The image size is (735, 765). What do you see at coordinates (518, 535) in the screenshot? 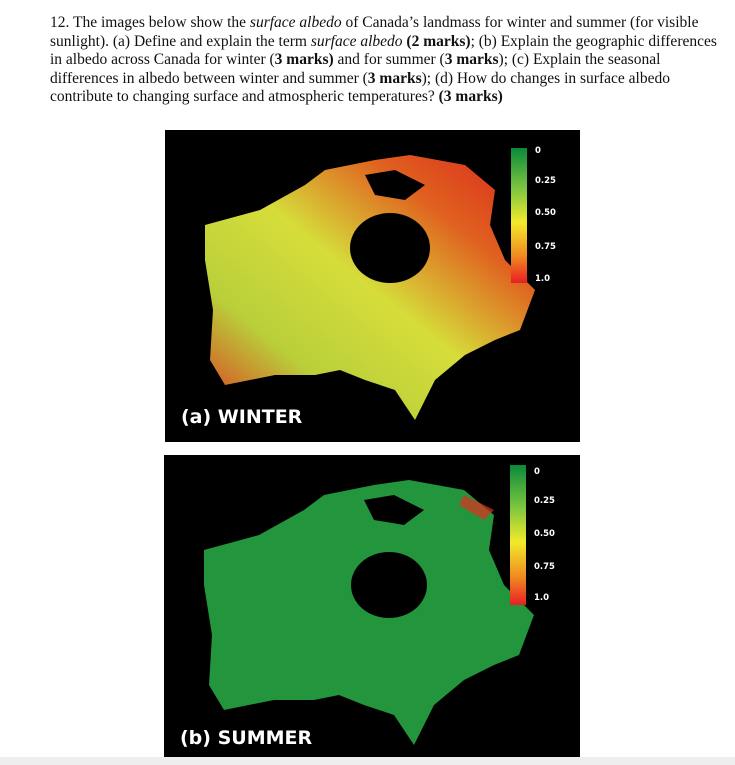
I see `summer-legend-colorbar` at bounding box center [518, 535].